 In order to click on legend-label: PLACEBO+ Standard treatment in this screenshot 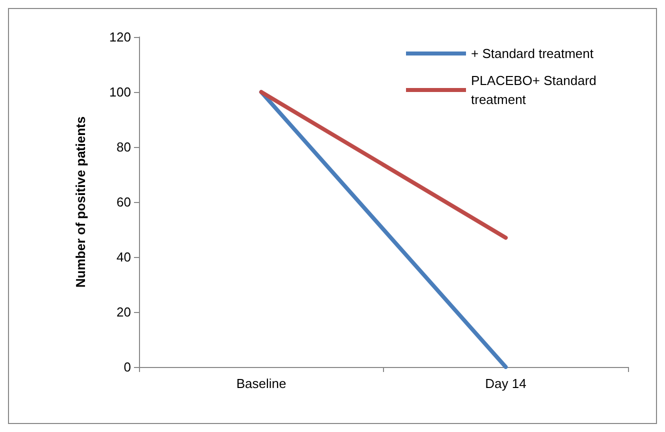, I will do `click(535, 90)`.